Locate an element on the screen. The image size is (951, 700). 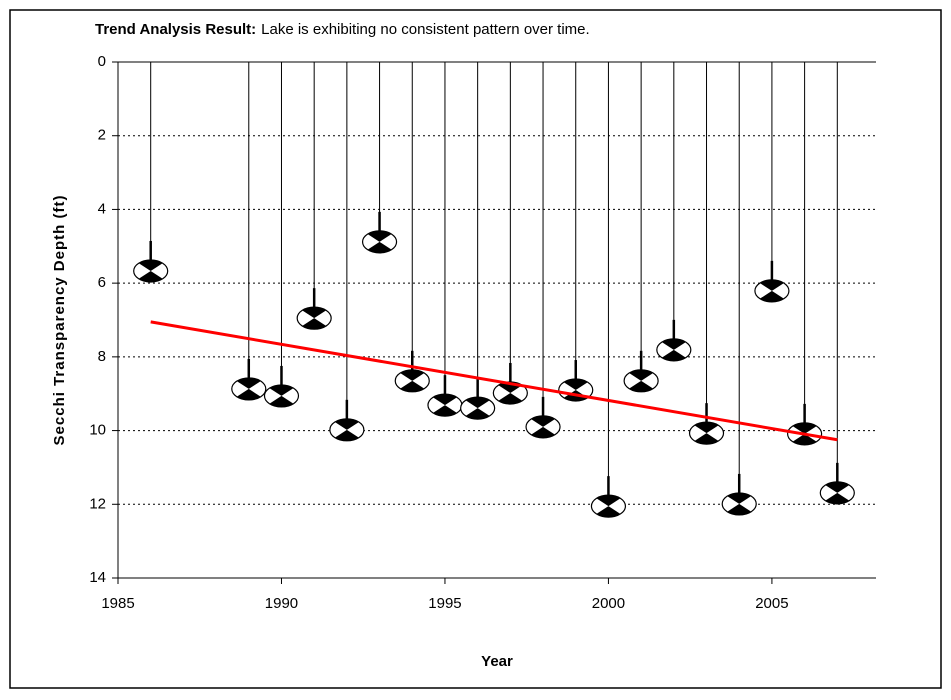
x-axis-label: Year is located at coordinates (497, 661).